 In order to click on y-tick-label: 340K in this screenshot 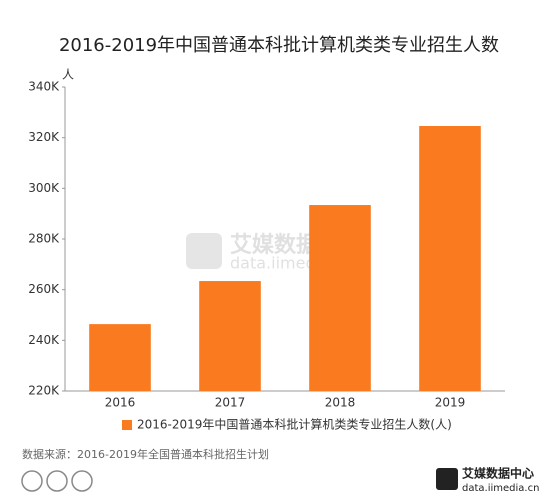, I will do `click(44, 87)`.